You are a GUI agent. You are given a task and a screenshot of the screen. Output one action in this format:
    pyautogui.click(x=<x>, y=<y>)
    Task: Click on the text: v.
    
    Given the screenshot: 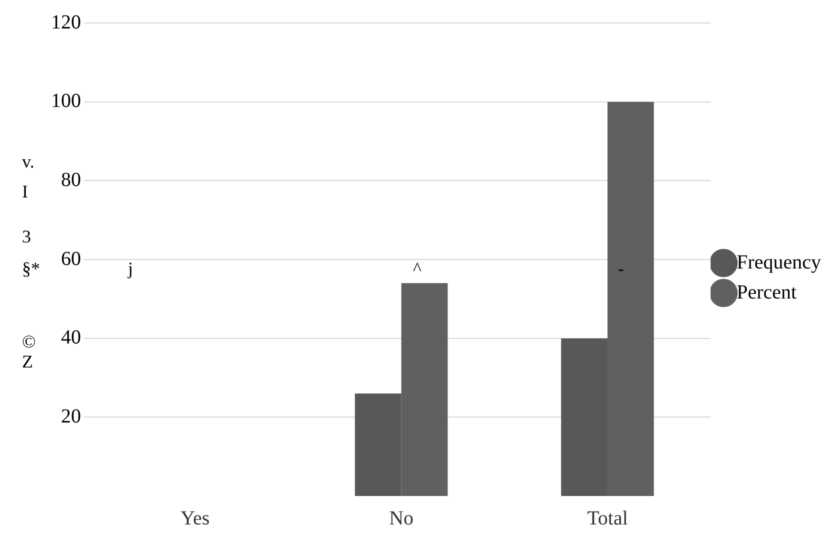 What is the action you would take?
    pyautogui.click(x=28, y=162)
    